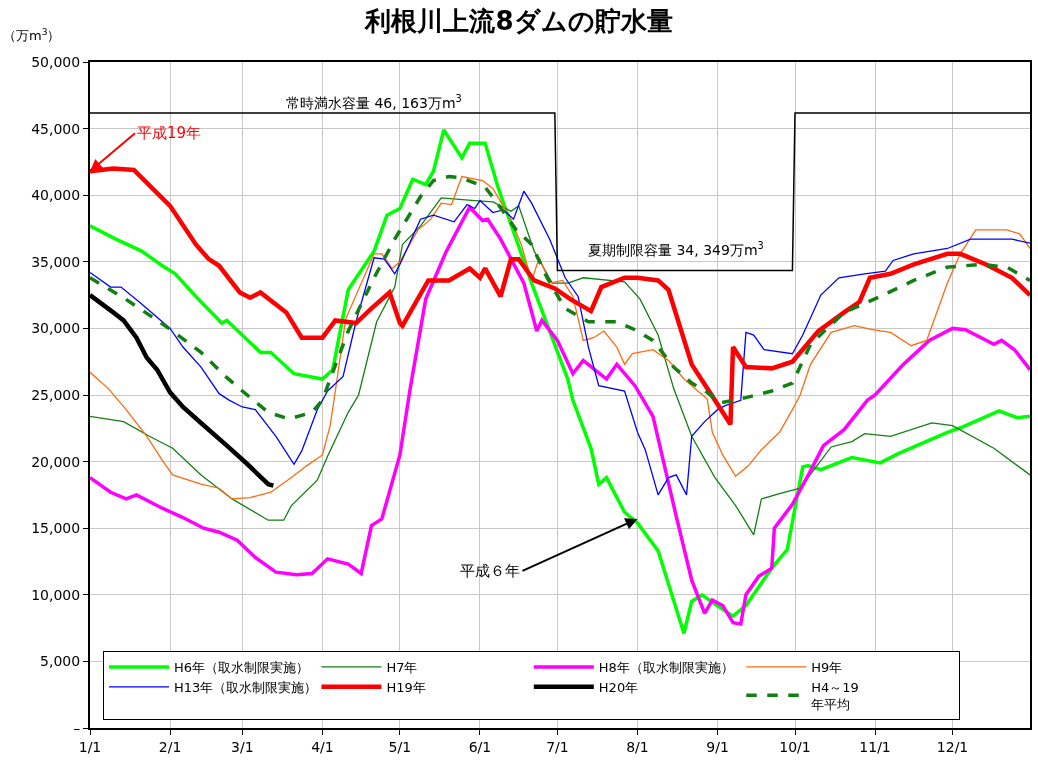 Image resolution: width=1038 pixels, height=778 pixels. What do you see at coordinates (56, 394) in the screenshot?
I see `y-tick-label: 25,000` at bounding box center [56, 394].